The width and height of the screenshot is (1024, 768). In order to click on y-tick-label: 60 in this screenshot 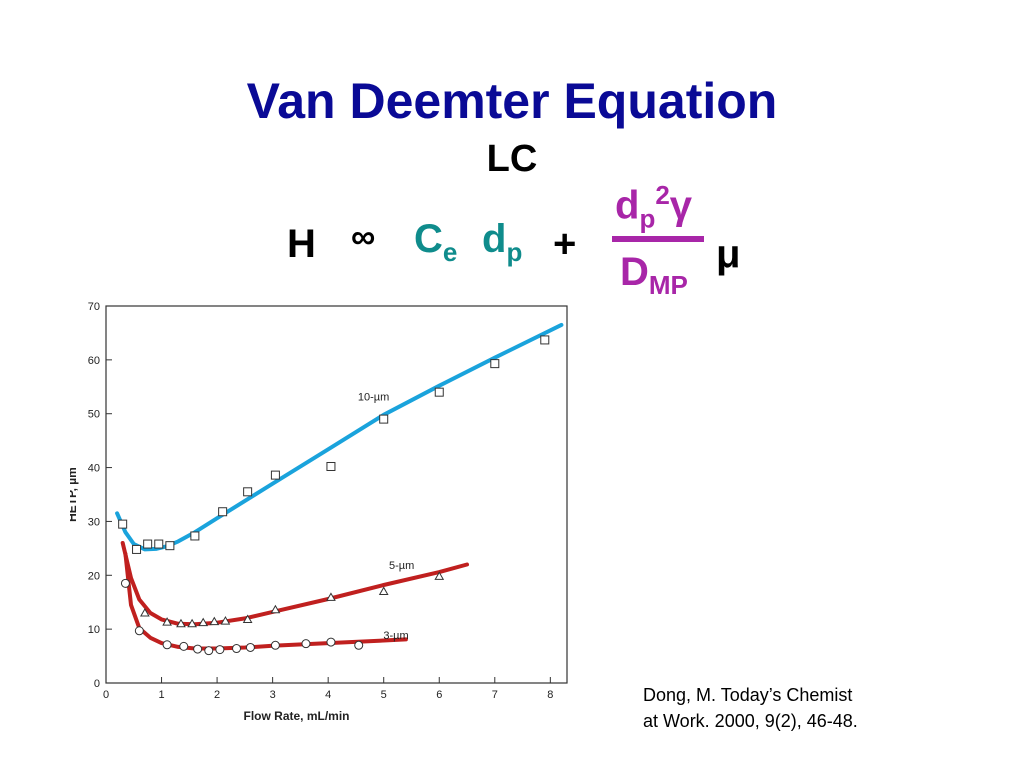, I will do `click(94, 361)`.